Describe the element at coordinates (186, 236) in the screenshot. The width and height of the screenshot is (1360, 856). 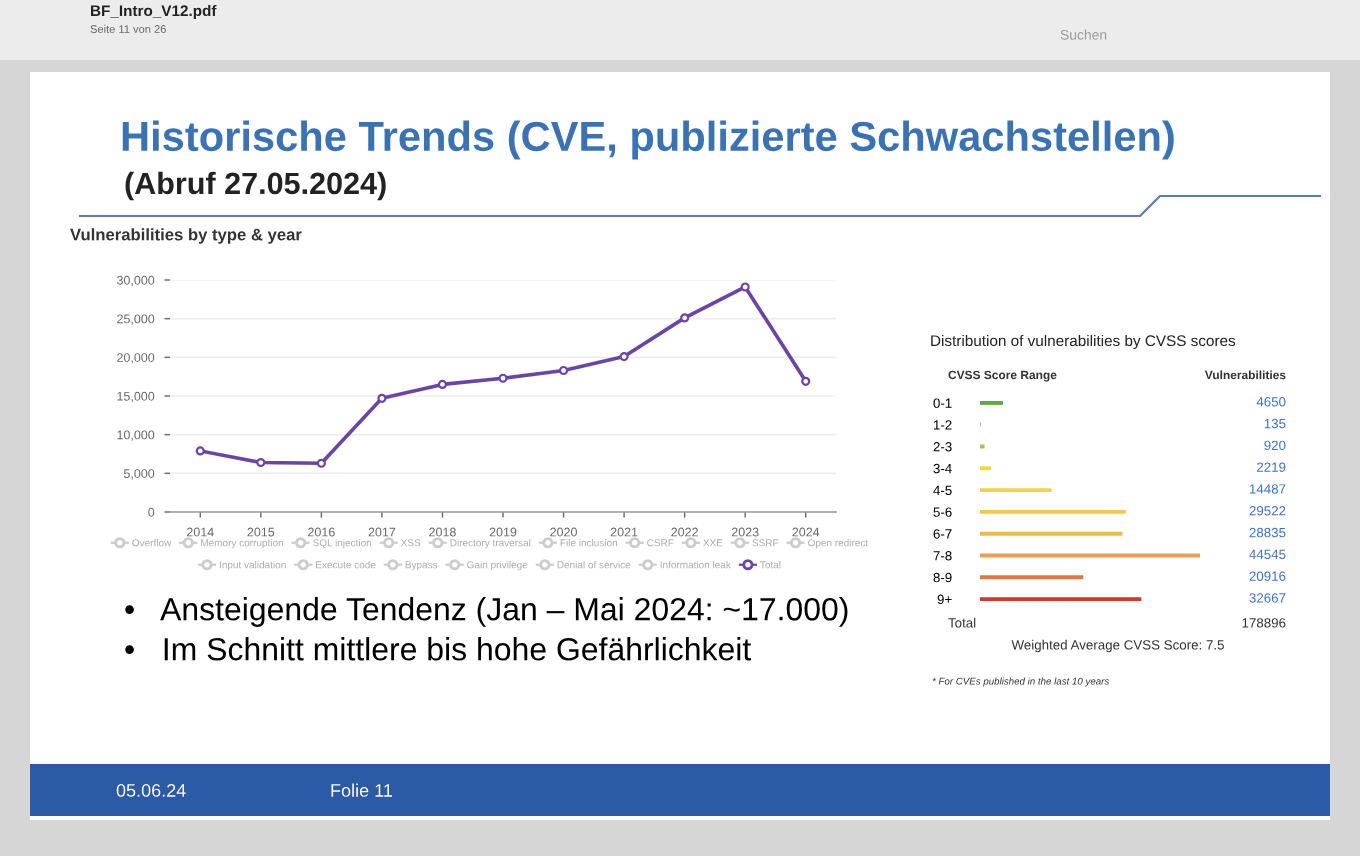
I see `chart-title: Vulnerabilities by type & year` at that location.